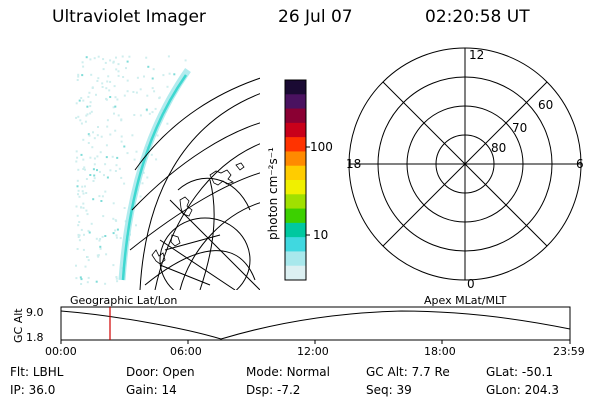  I want to click on lat-label-60: 60, so click(546, 105).